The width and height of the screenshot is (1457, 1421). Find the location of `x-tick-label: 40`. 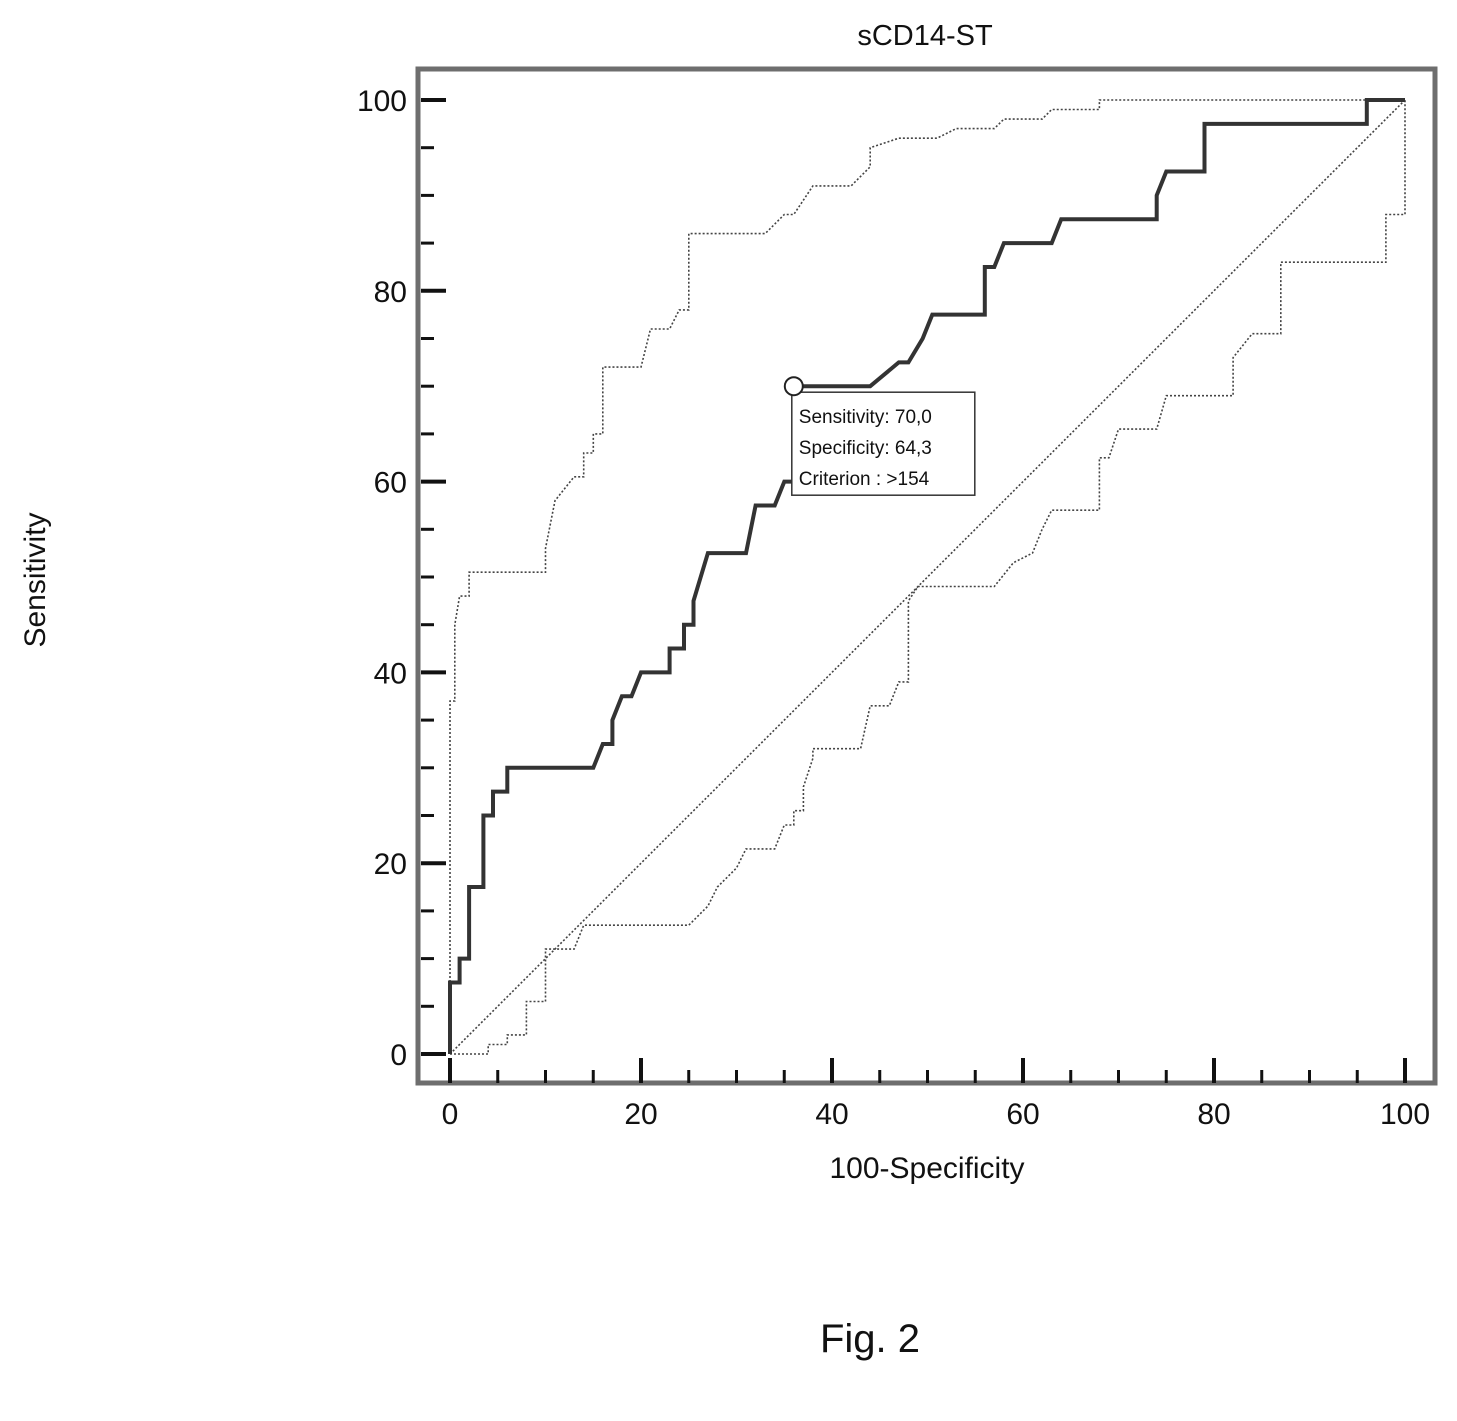

x-tick-label: 40 is located at coordinates (831, 1114).